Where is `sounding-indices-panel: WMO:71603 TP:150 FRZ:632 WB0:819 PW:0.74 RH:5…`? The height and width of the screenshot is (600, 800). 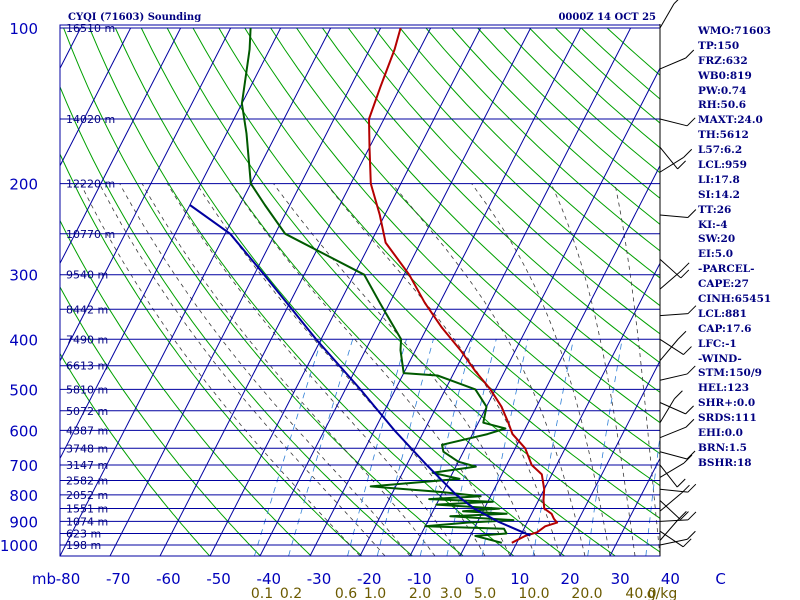 sounding-indices-panel: WMO:71603 TP:150 FRZ:632 WB0:819 PW:0.74 RH:5… is located at coordinates (734, 247).